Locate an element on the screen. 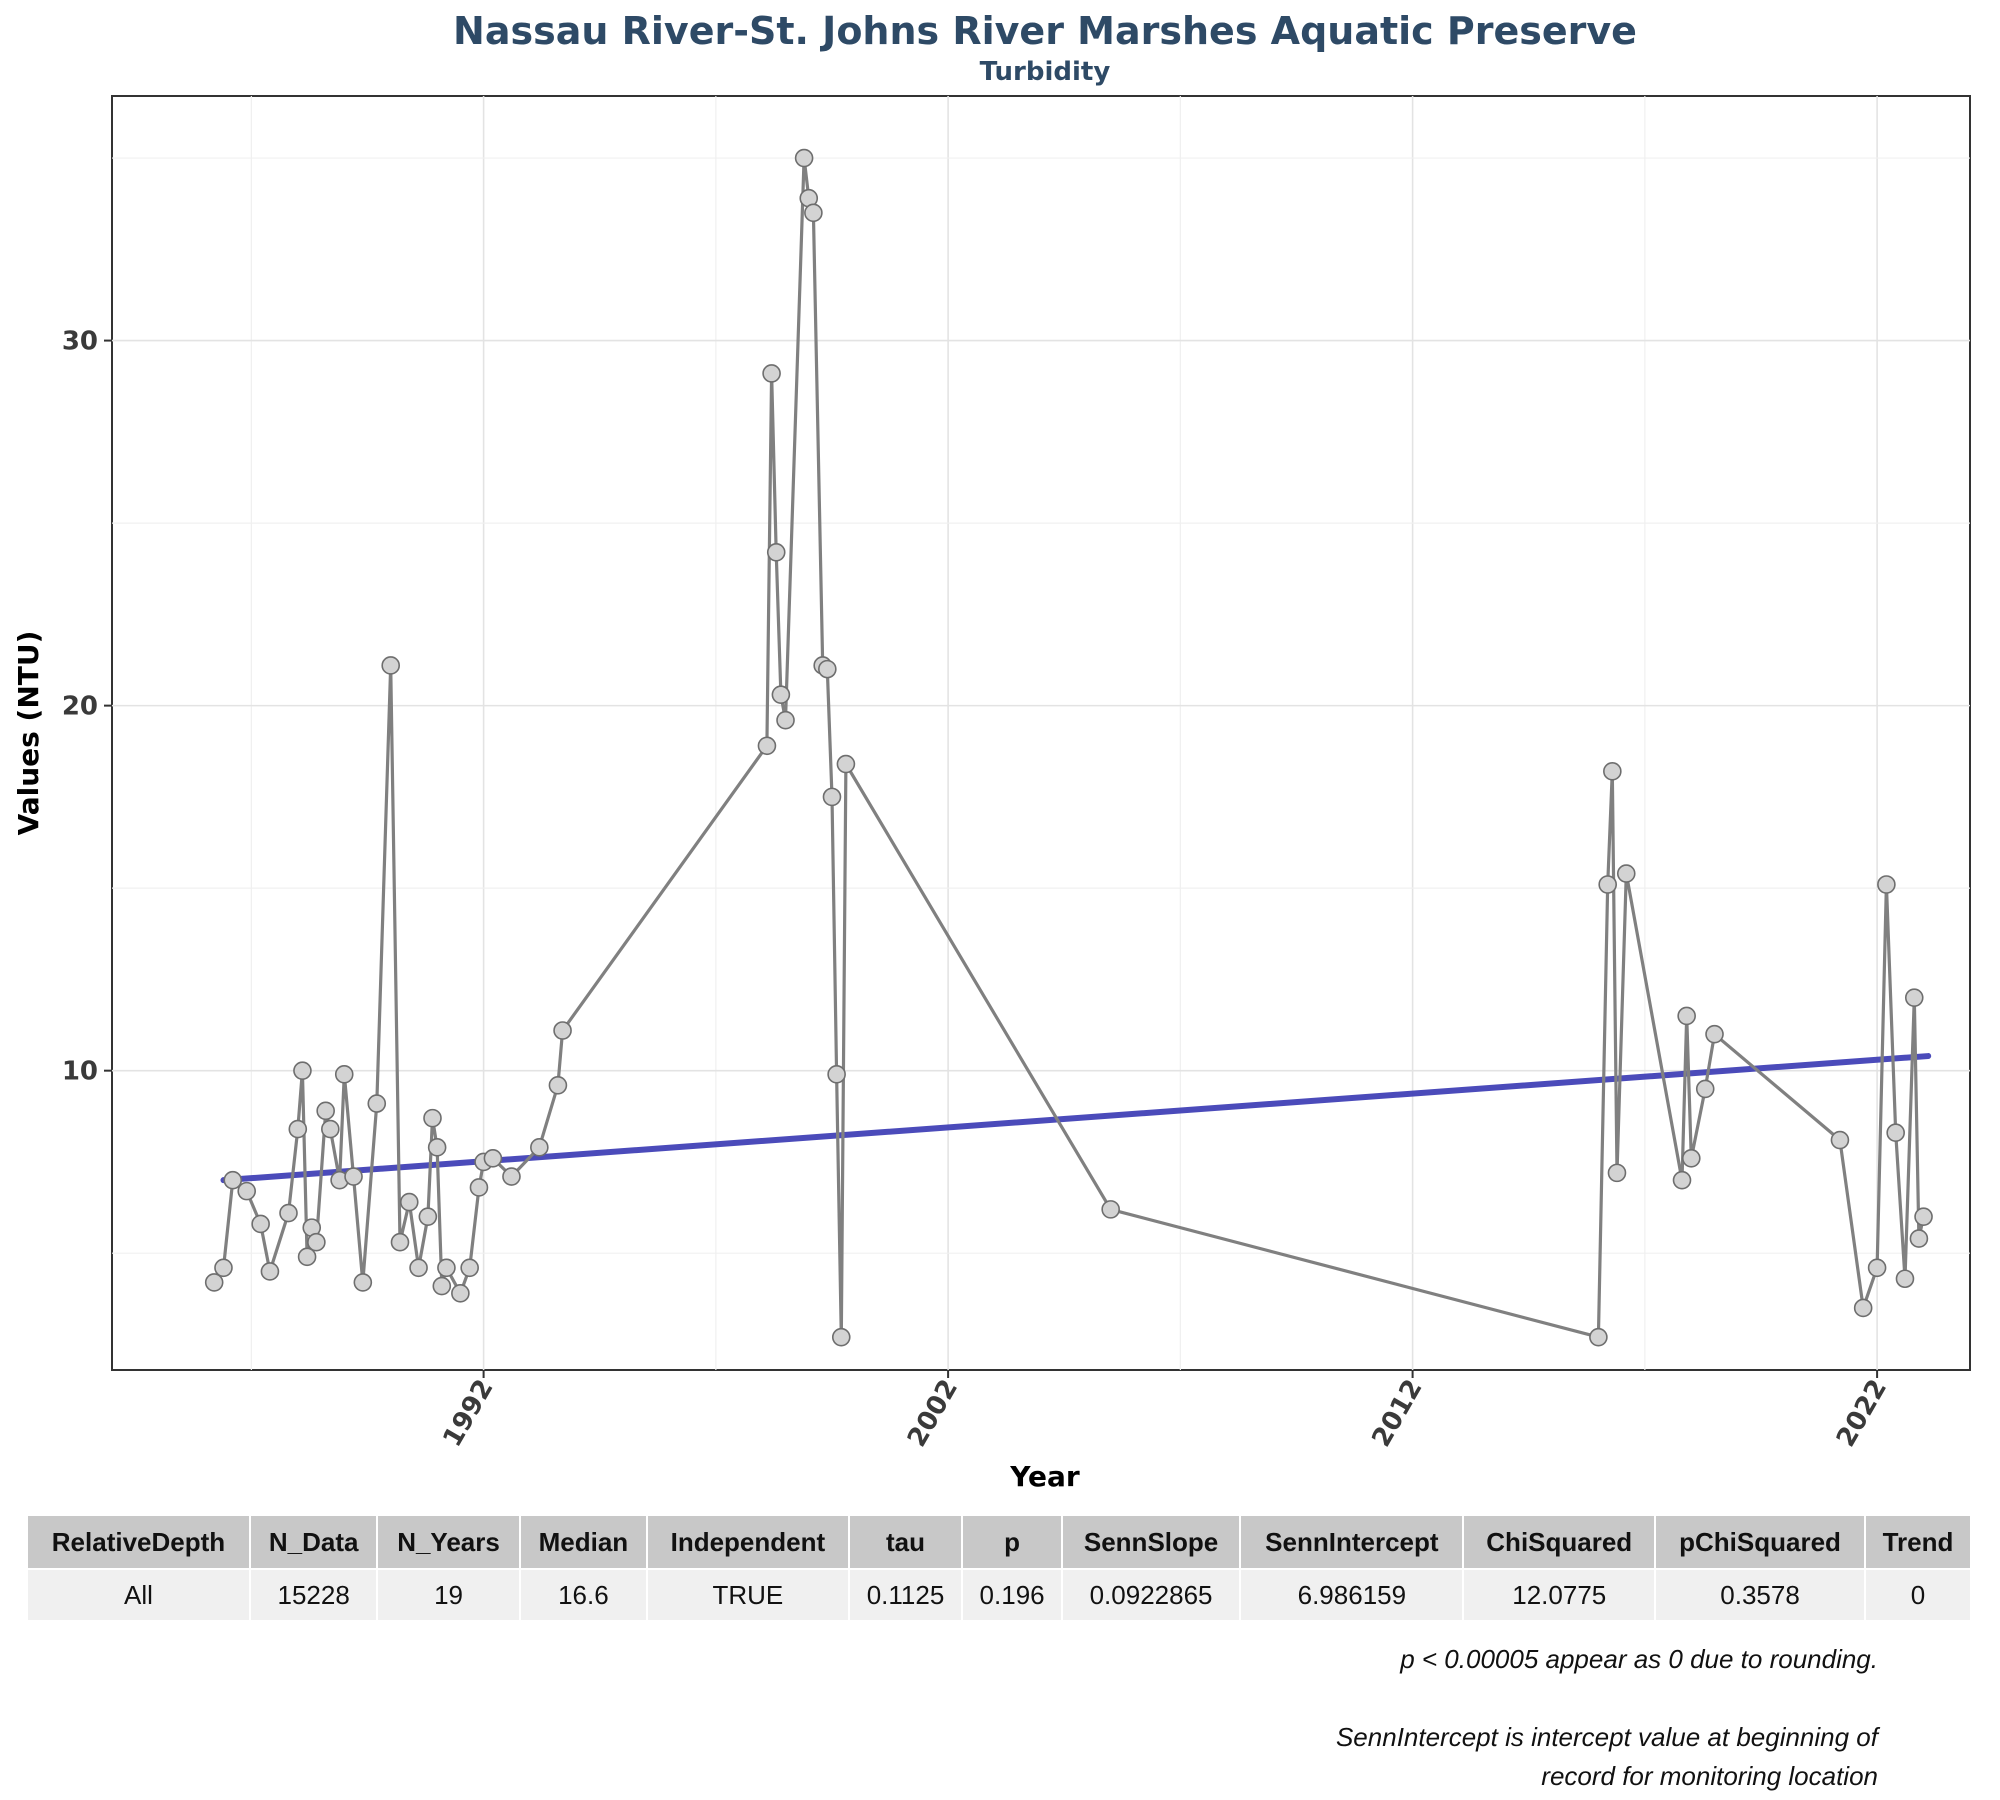 This screenshot has width=2000, height=1800. footnote-p-rounding: p < 0.00005 appear as 0 due to rounding. is located at coordinates (1639, 1659).